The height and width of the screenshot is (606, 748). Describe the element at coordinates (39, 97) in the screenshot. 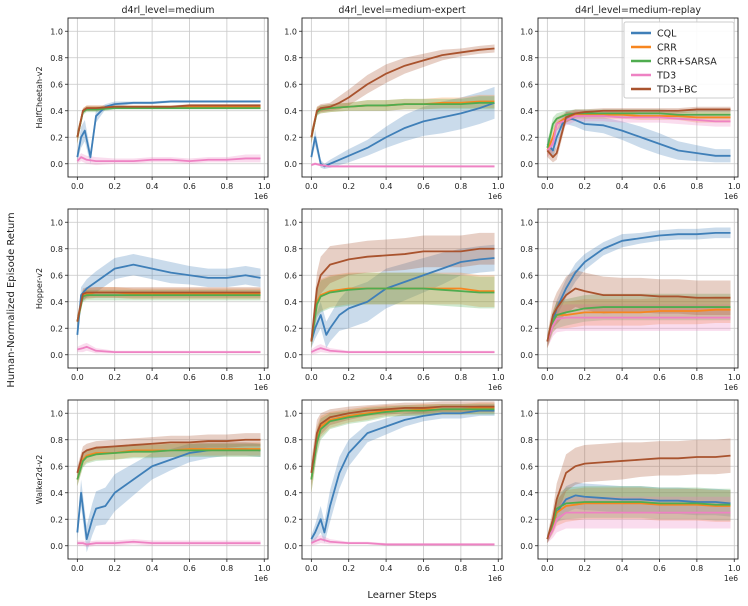

I see `panel-y-label: HalfCheetah-v2` at that location.